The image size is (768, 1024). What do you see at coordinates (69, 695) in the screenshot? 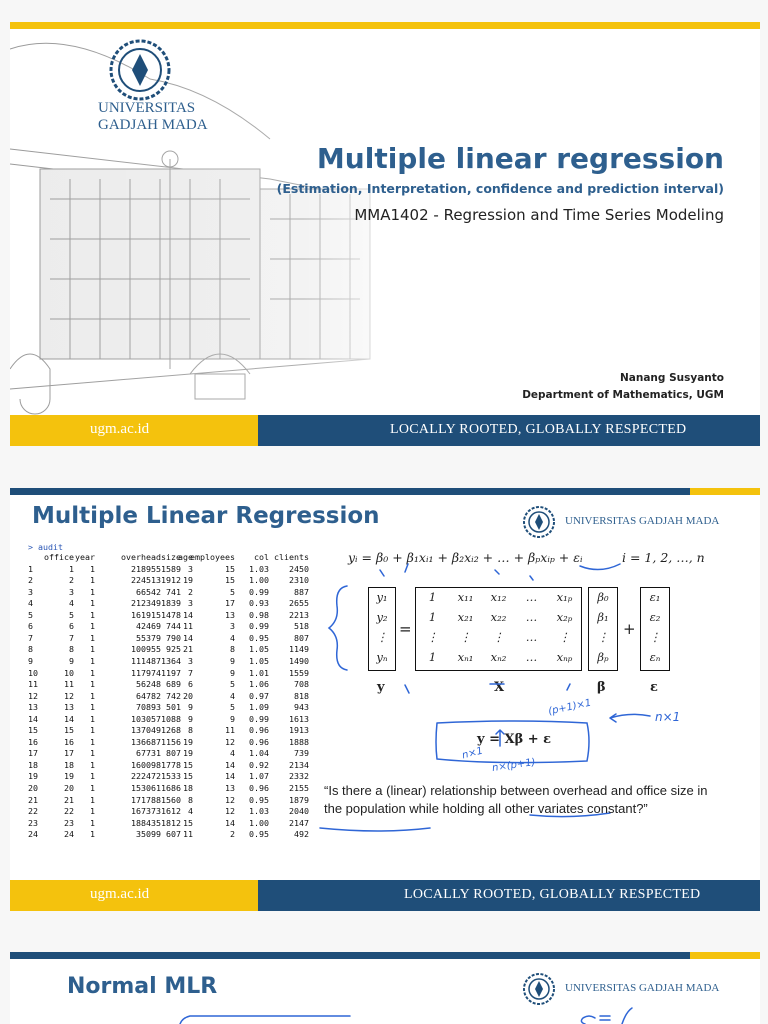
I see `table-cell: 12` at bounding box center [69, 695].